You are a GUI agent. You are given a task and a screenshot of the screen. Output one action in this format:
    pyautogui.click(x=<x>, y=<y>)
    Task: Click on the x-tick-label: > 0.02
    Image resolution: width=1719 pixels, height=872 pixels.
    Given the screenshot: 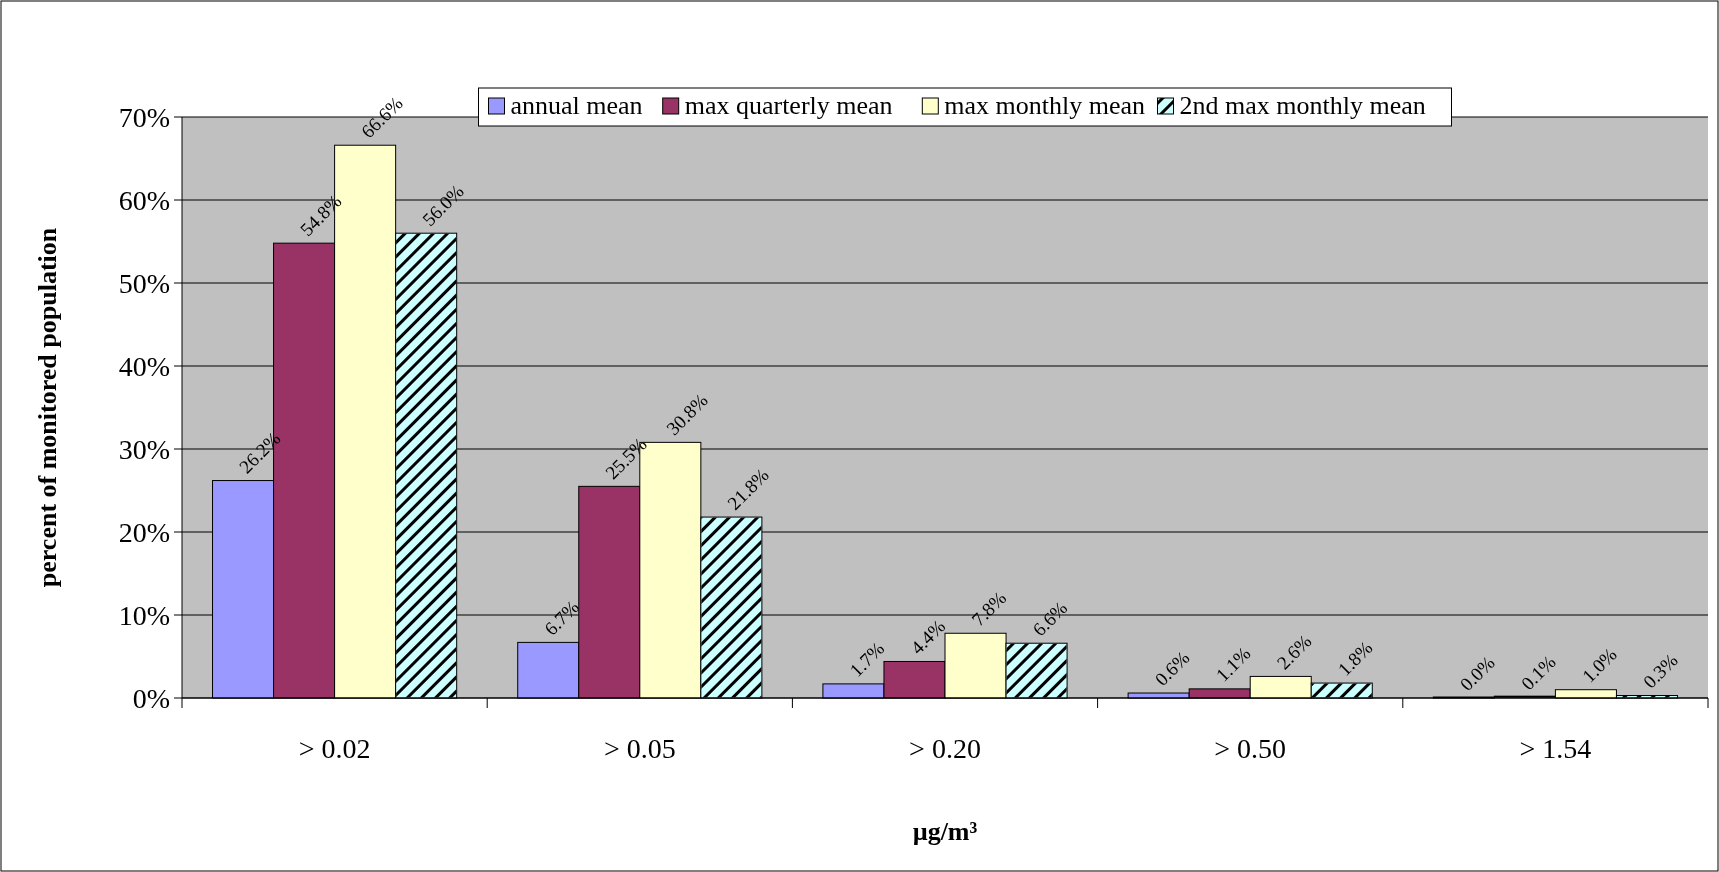 What is the action you would take?
    pyautogui.click(x=334, y=748)
    